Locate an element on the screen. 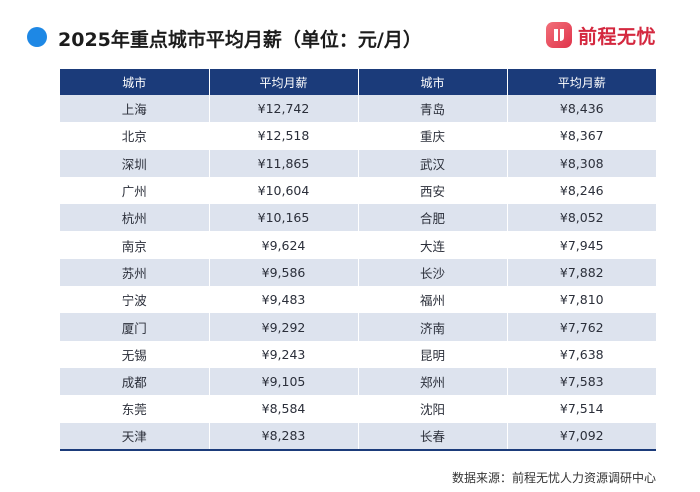 The image size is (700, 492). city-cell: 青岛 is located at coordinates (432, 109).